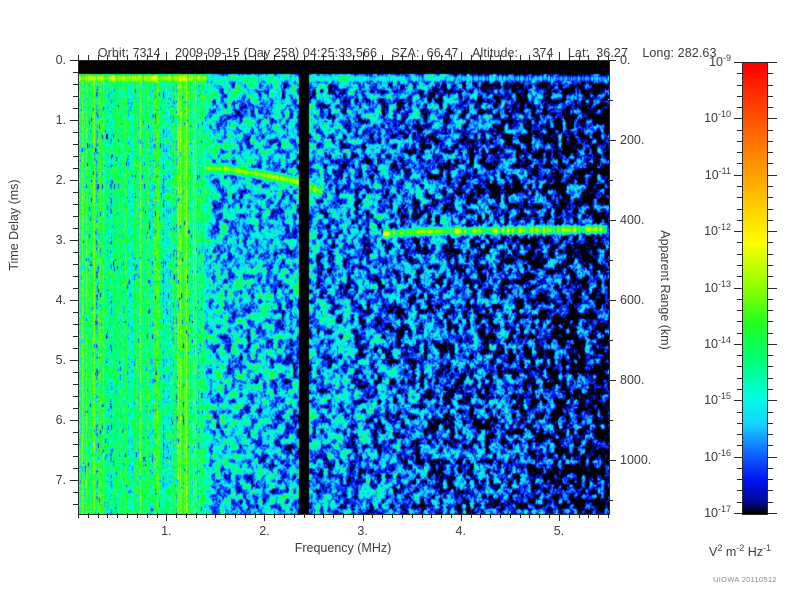  Describe the element at coordinates (717, 511) in the screenshot. I see `colorbar-tick-label: 10-17` at that location.